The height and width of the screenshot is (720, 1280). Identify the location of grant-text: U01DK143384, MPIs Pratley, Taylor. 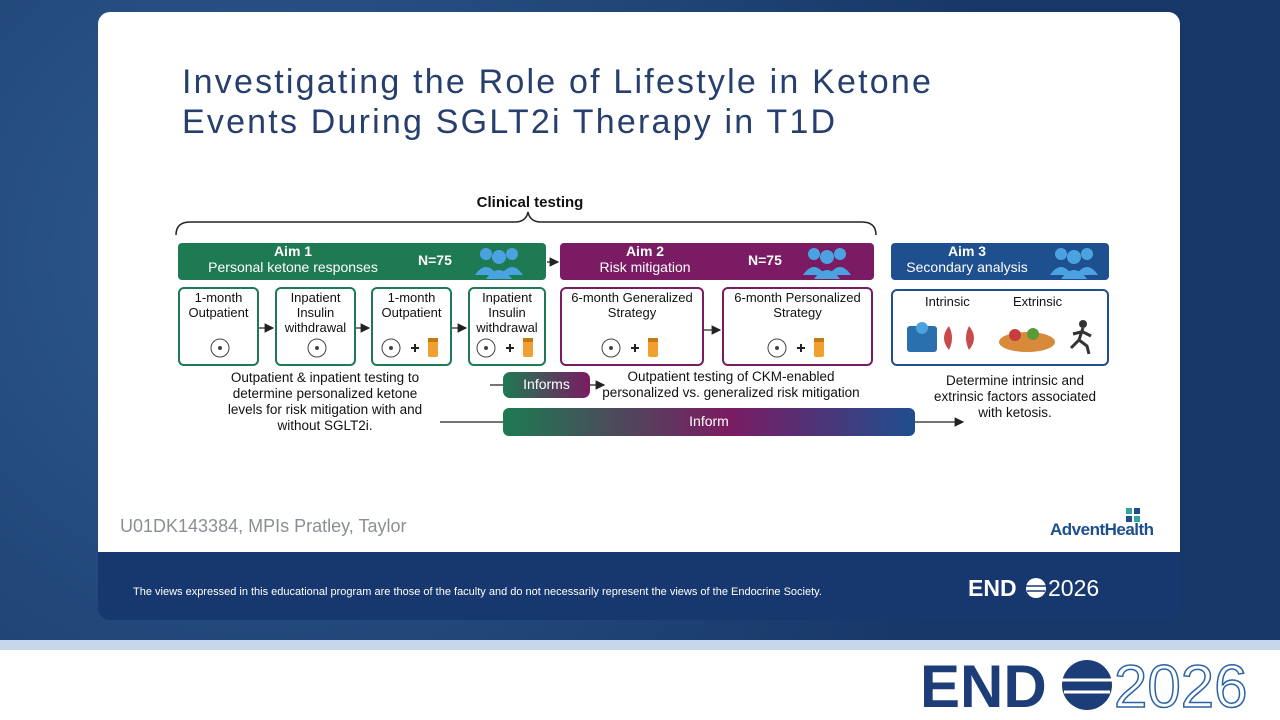
(263, 526).